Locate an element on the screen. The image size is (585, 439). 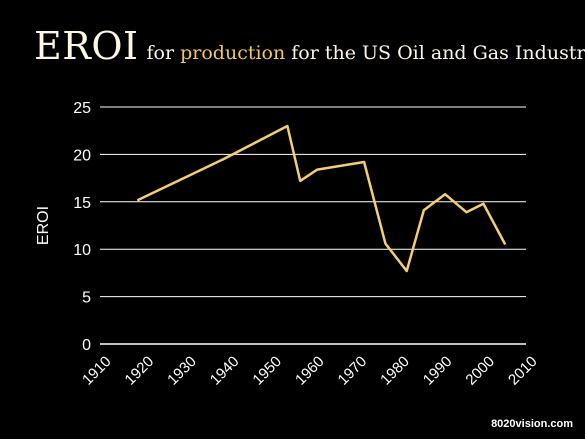
title-post: for the US Oil and Gas Industry is located at coordinates (435, 53).